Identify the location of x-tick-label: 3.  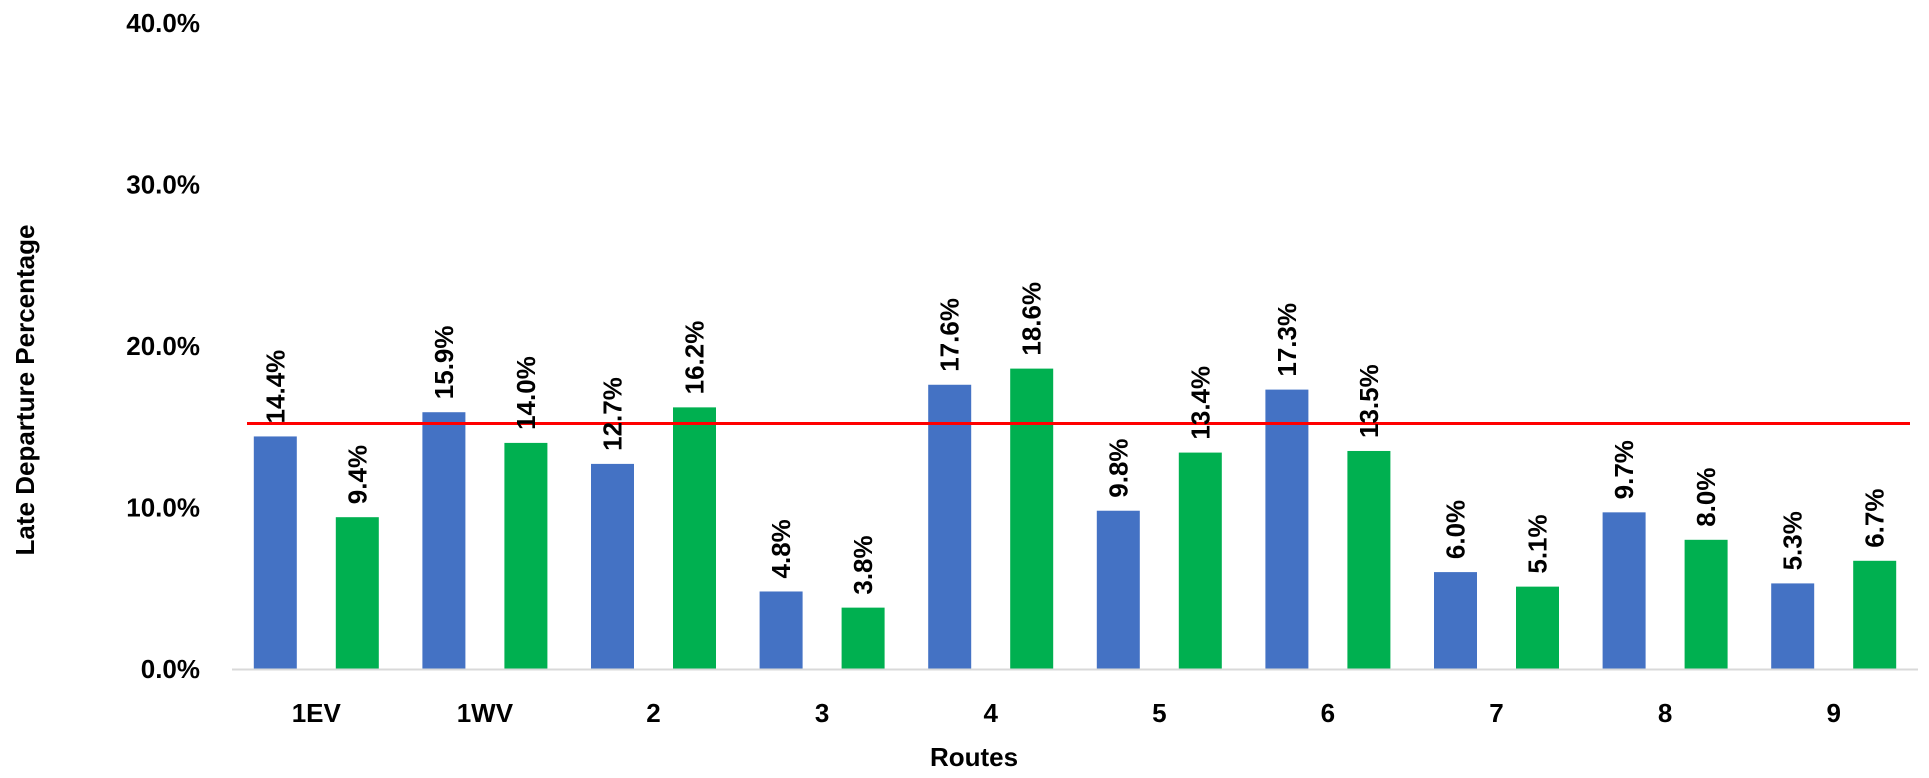
(822, 713).